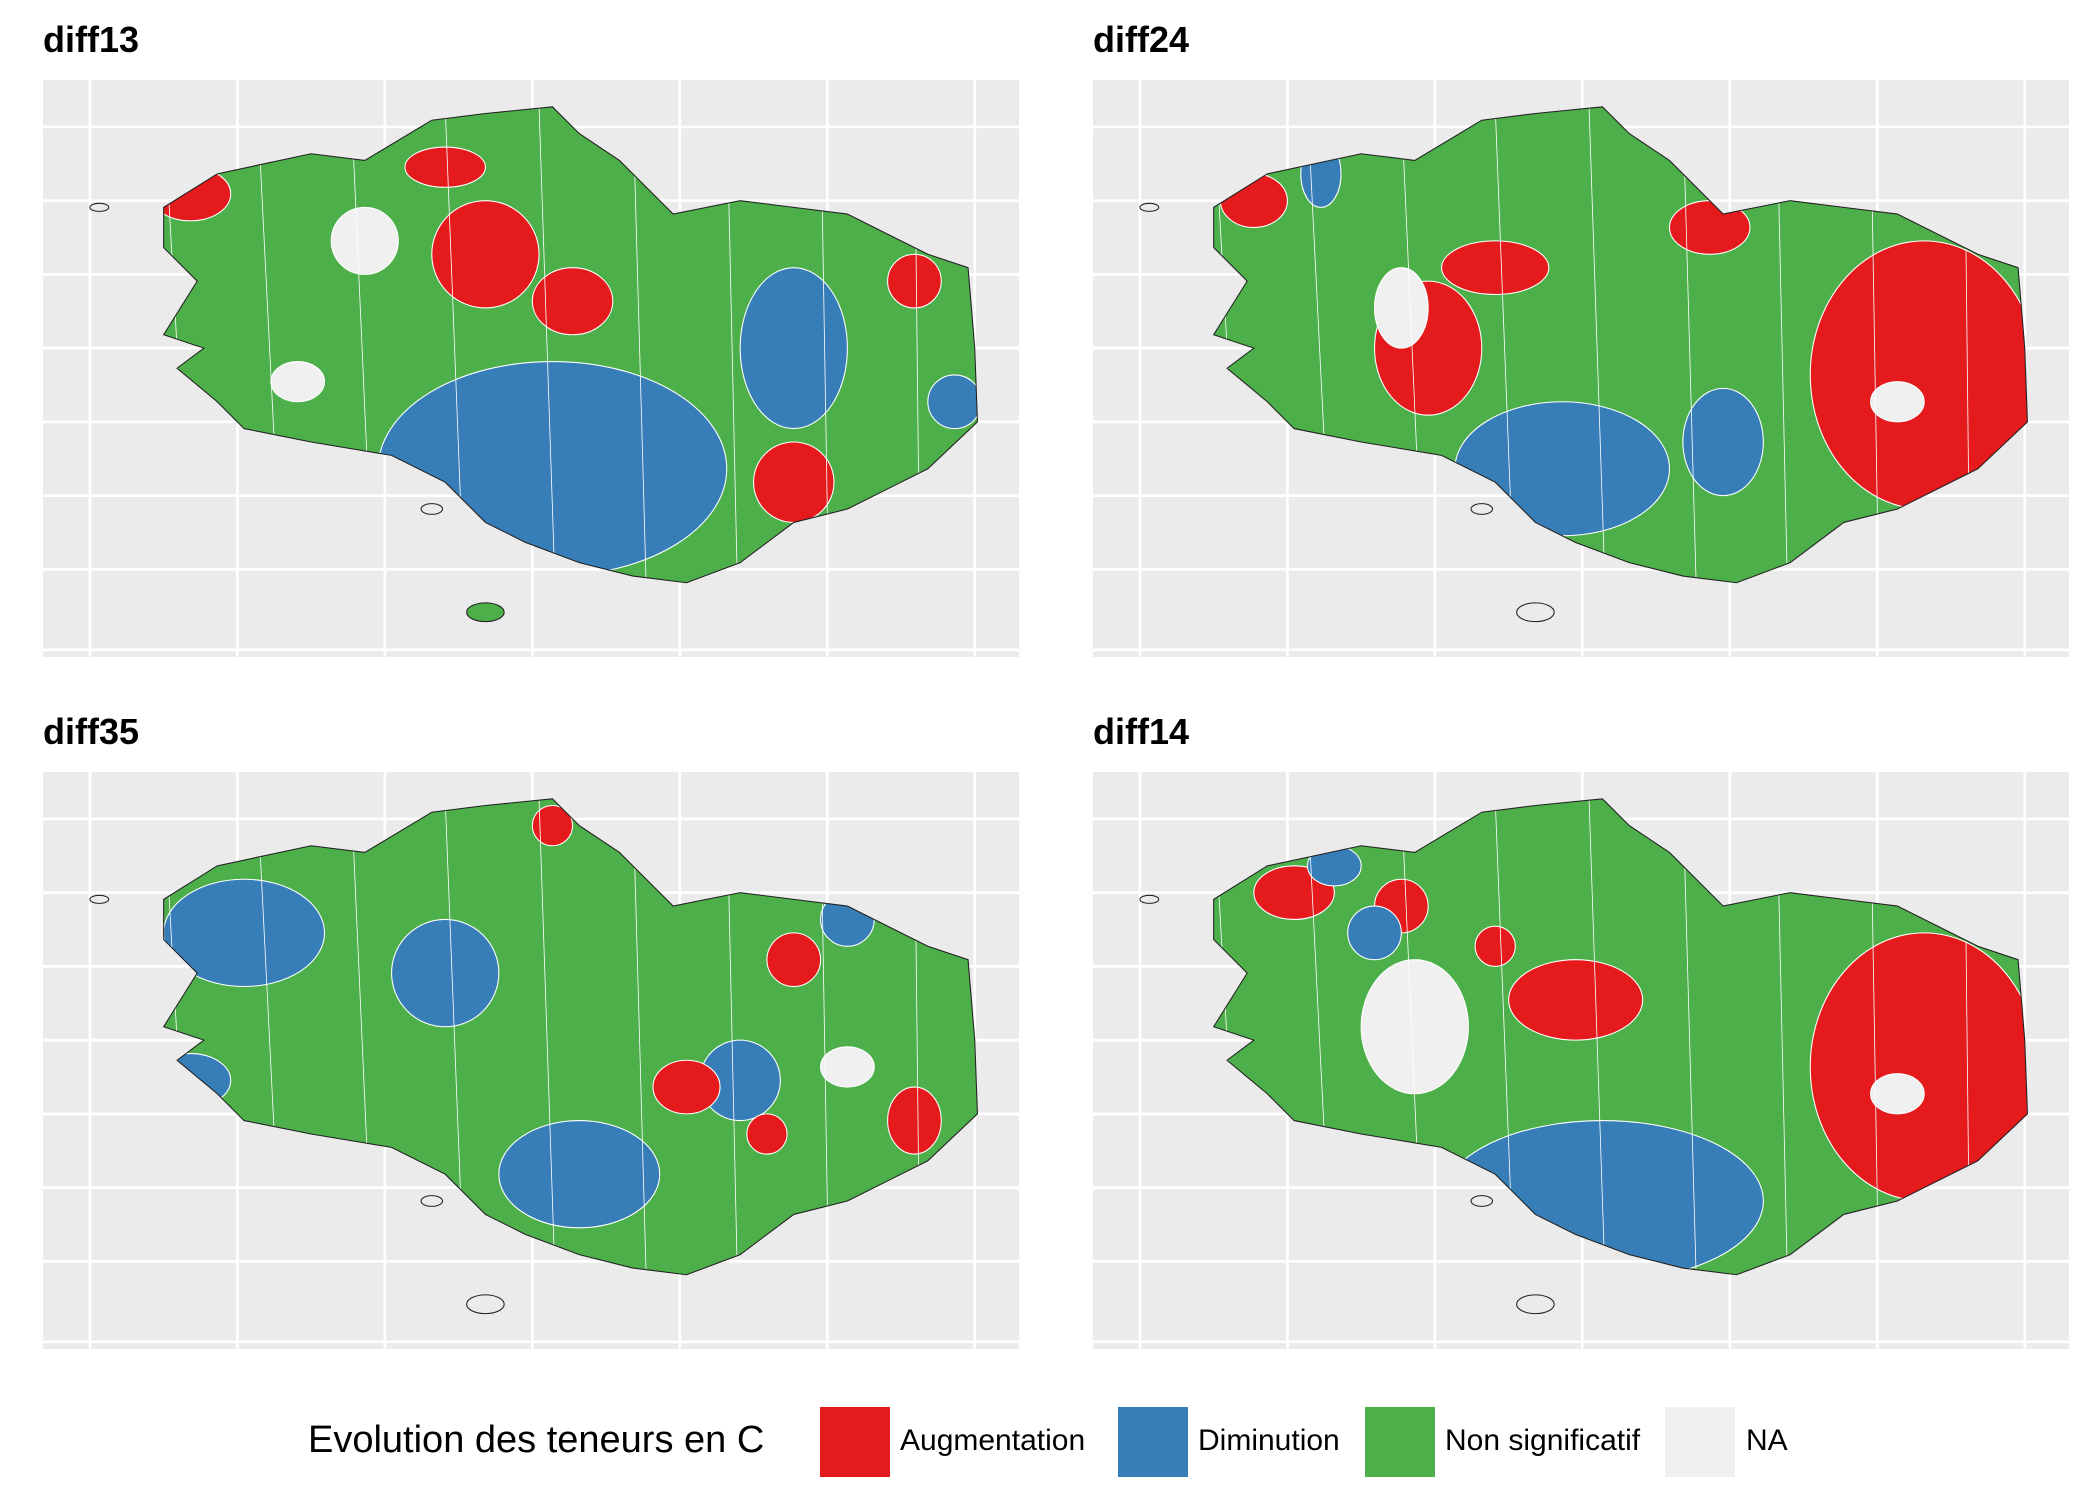 This screenshot has width=2100, height=1500. I want to click on regions, so click(1620, 1036).